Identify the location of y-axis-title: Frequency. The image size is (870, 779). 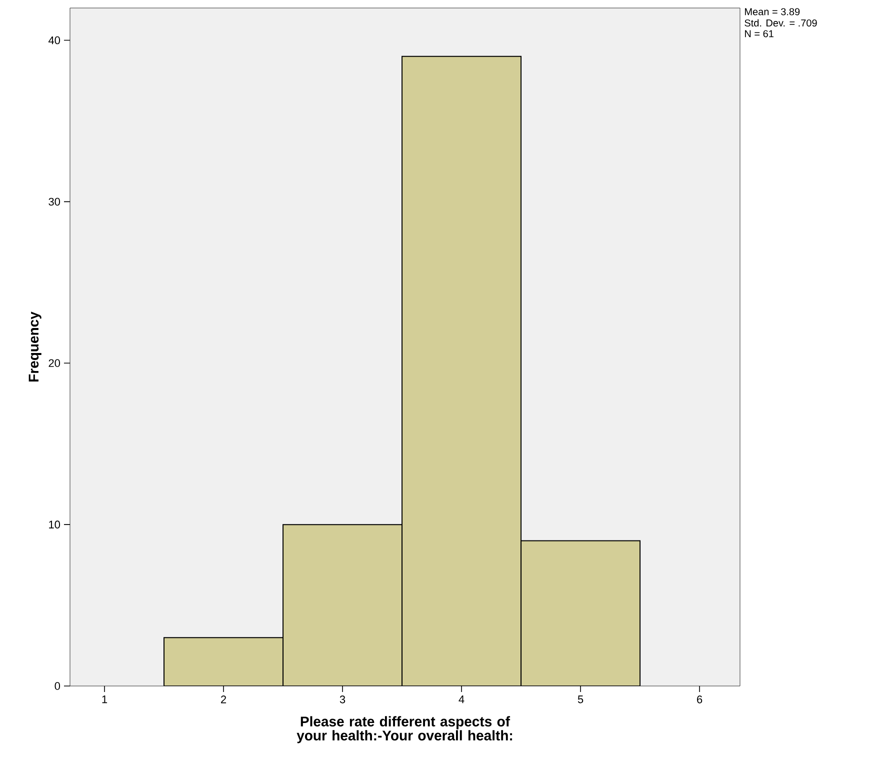
(35, 347).